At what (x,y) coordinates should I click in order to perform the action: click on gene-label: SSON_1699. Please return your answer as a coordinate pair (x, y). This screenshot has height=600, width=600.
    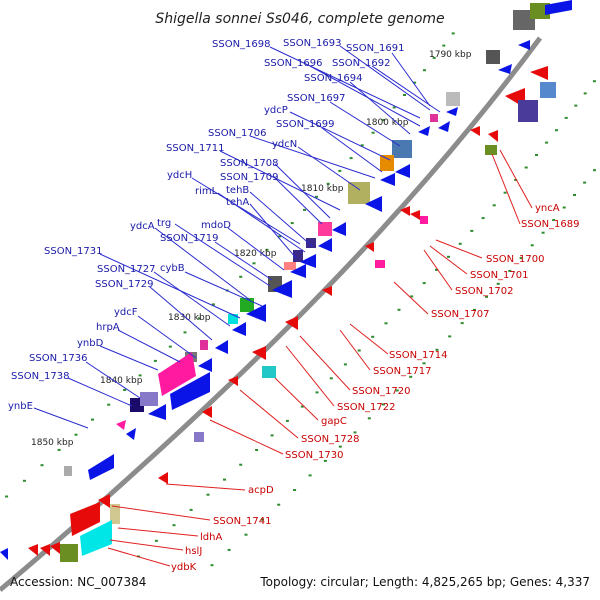
    Looking at the image, I should click on (305, 124).